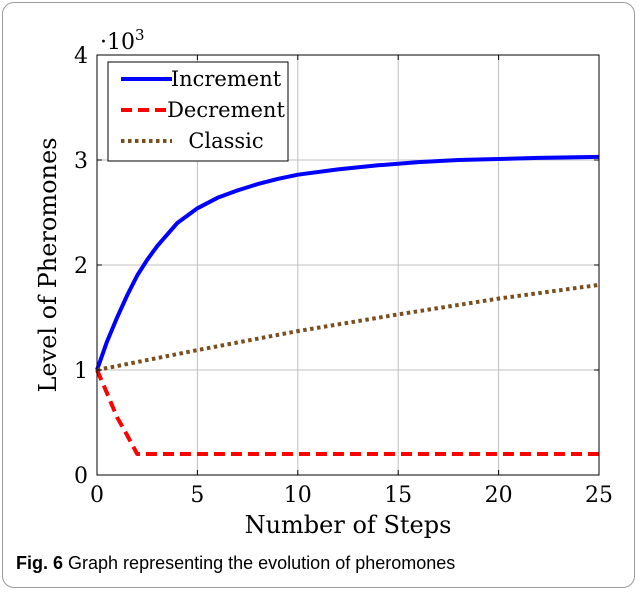 The height and width of the screenshot is (592, 639). I want to click on legend: Increment Decrement Classic, so click(198, 111).